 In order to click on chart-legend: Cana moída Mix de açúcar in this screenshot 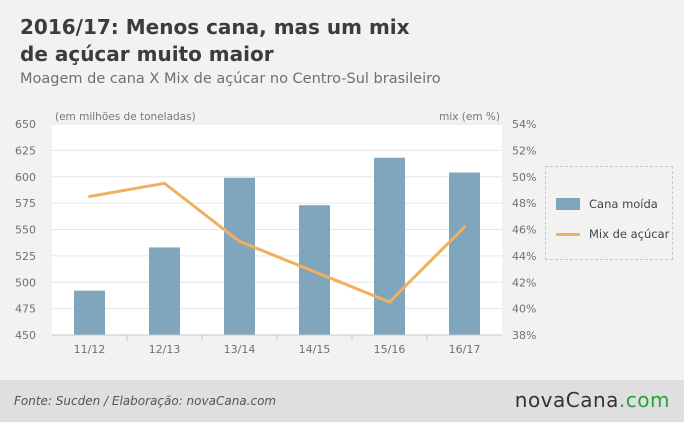, I will do `click(609, 213)`.